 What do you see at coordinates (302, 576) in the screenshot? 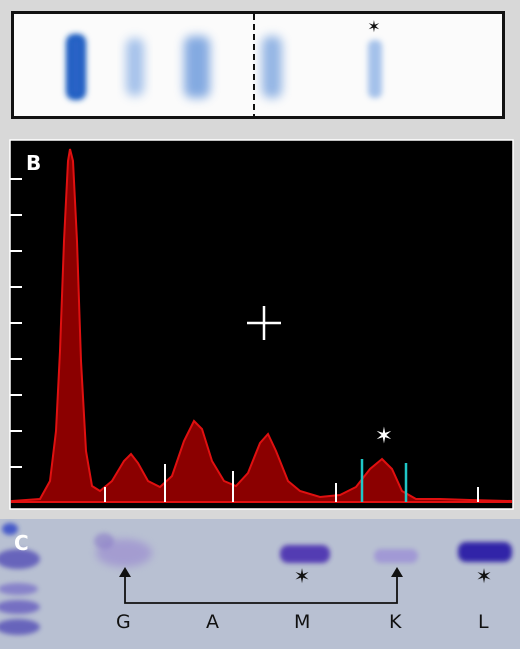
I see `lane-m-asterisk-icon: ✶` at bounding box center [302, 576].